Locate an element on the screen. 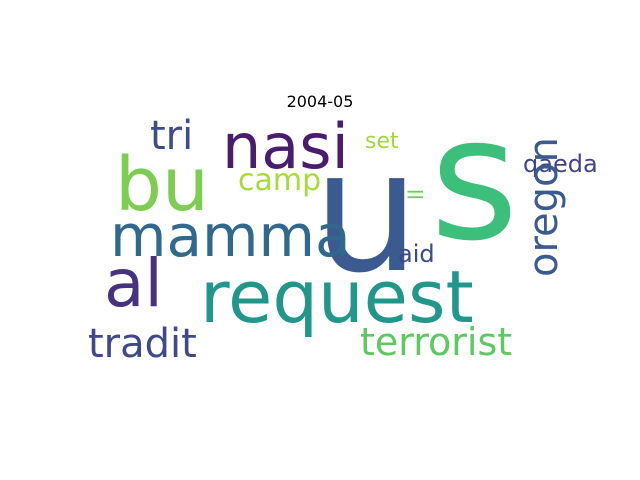 Image resolution: width=640 pixels, height=480 pixels. chart-title: 2004-05 is located at coordinates (320, 101).